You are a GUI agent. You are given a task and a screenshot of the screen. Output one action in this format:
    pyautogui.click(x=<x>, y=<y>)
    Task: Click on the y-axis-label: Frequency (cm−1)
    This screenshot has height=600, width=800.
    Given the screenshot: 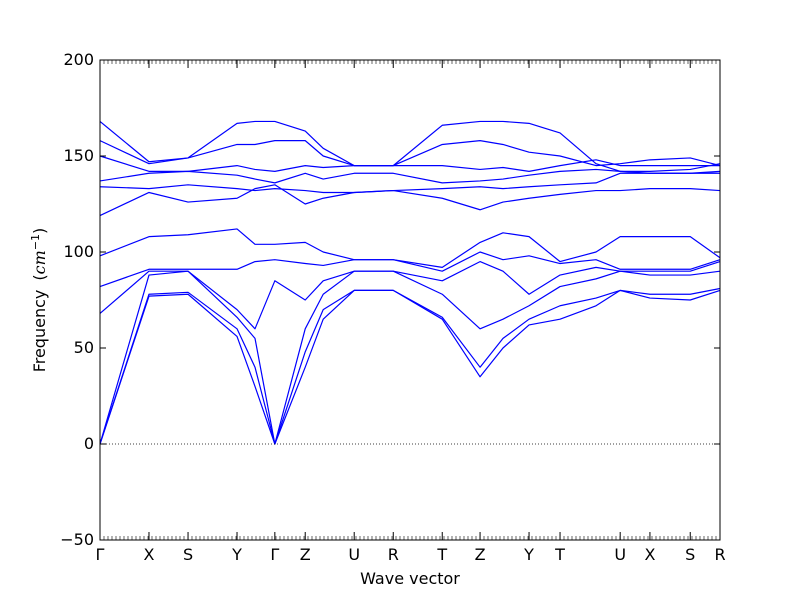 What is the action you would take?
    pyautogui.click(x=39, y=300)
    